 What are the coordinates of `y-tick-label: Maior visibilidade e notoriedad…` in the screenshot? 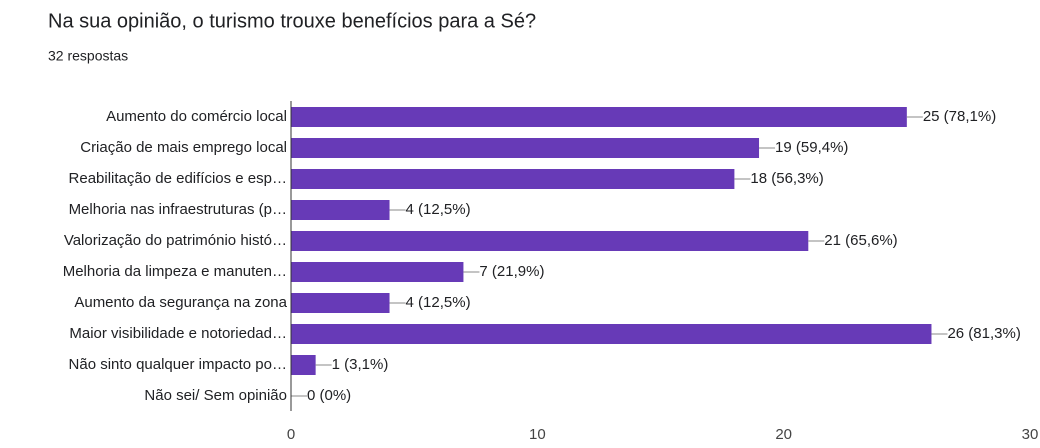 It's located at (178, 333).